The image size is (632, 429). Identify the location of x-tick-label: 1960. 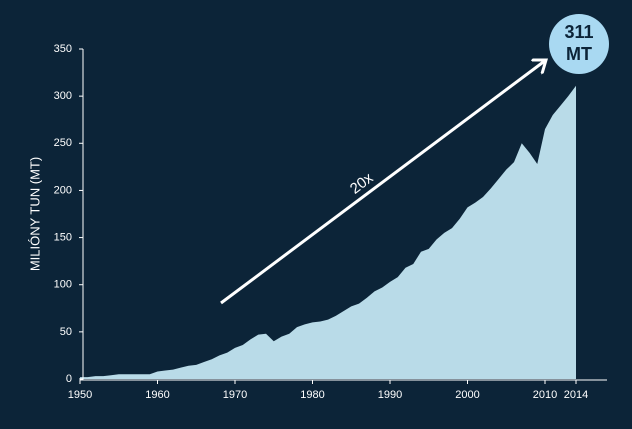
(157, 395).